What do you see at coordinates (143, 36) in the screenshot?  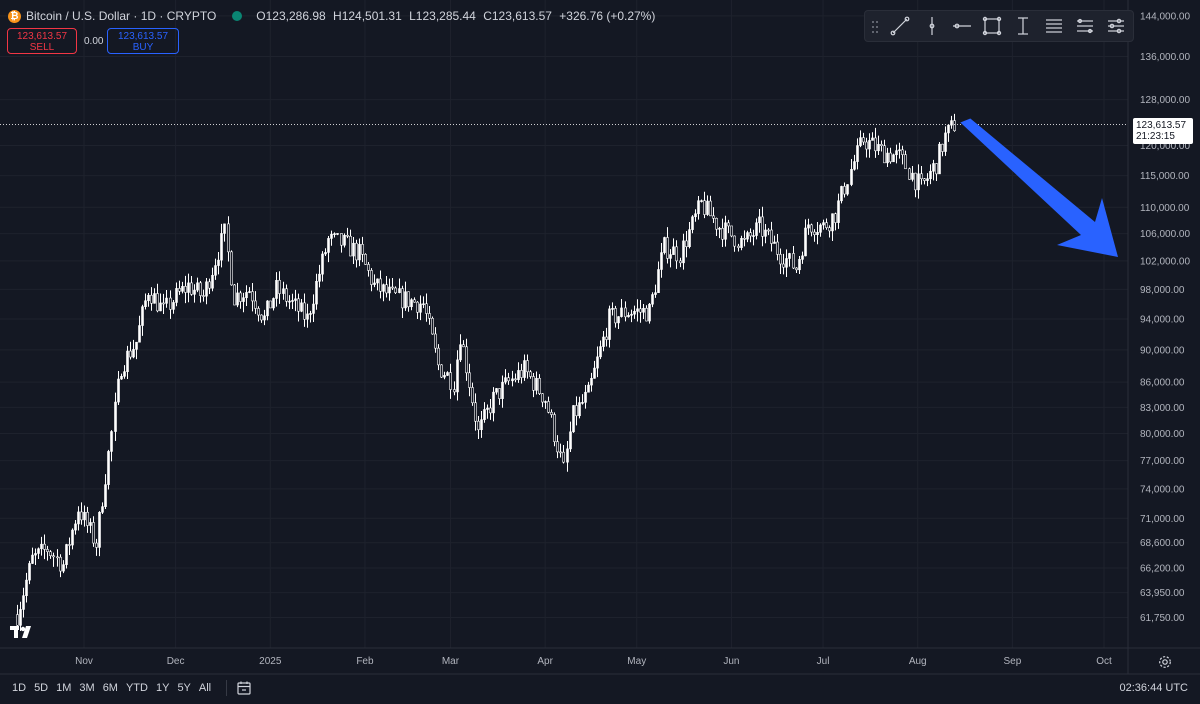 I see `buy-price: 123,613.57` at bounding box center [143, 36].